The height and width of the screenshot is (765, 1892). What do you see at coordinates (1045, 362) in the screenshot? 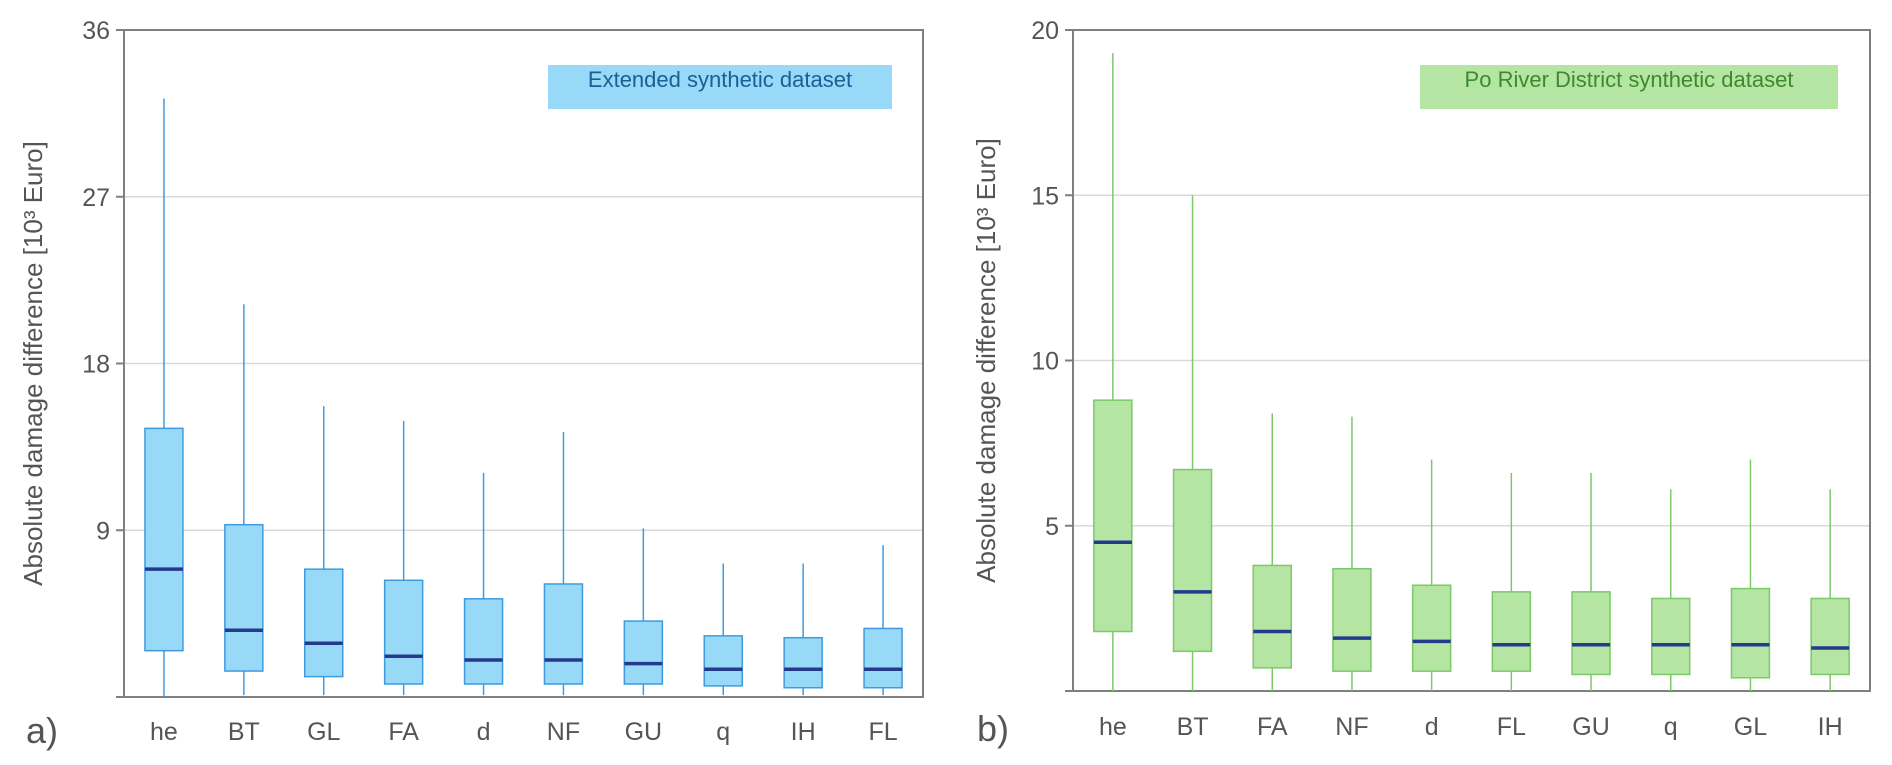
I see `y-tick-label: 10` at bounding box center [1045, 362].